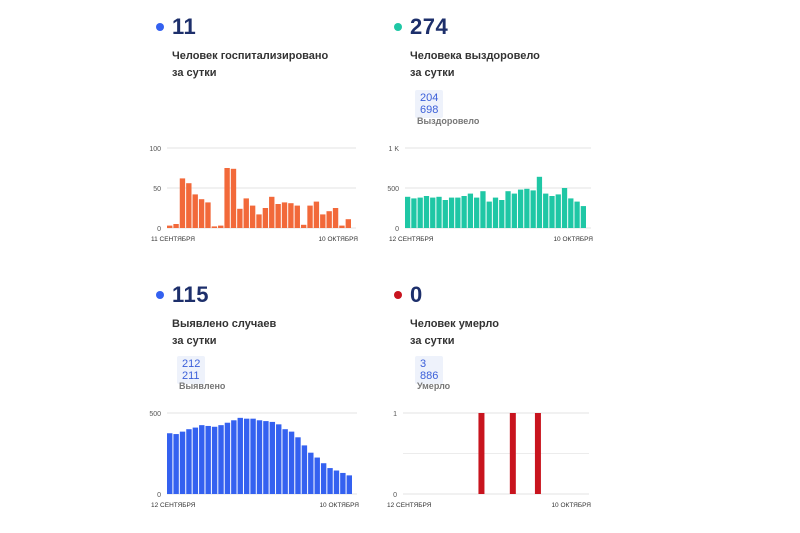 The image size is (800, 533). Describe the element at coordinates (434, 386) in the screenshot. I see `deaths-total-label: Умерло` at that location.